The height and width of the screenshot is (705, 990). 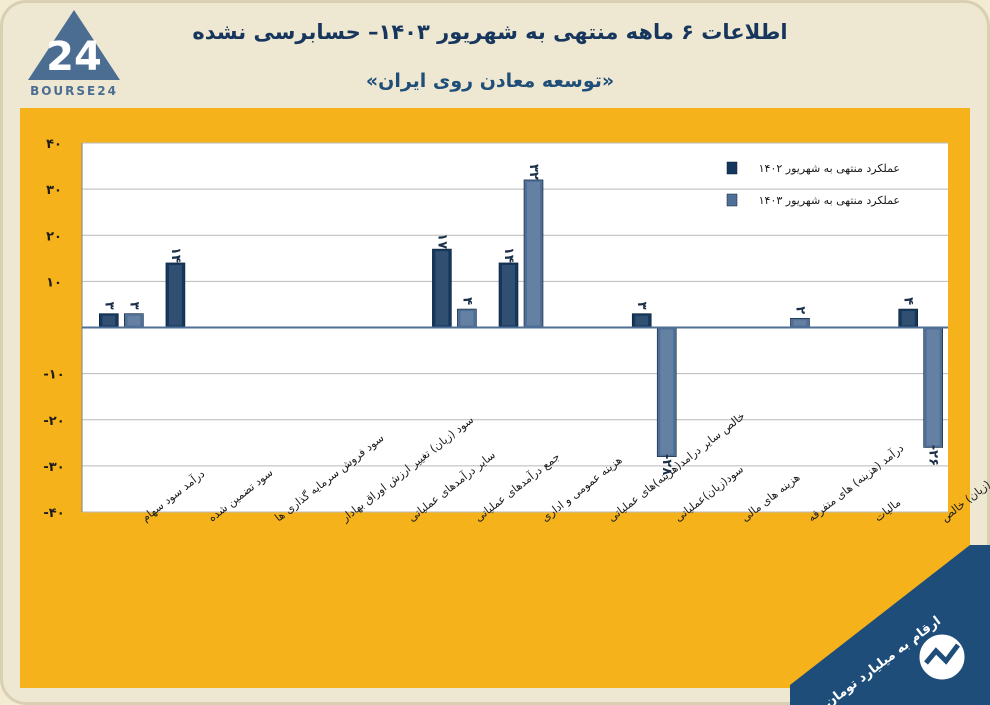 What do you see at coordinates (933, 455) in the screenshot?
I see `data-label: -۲۶` at bounding box center [933, 455].